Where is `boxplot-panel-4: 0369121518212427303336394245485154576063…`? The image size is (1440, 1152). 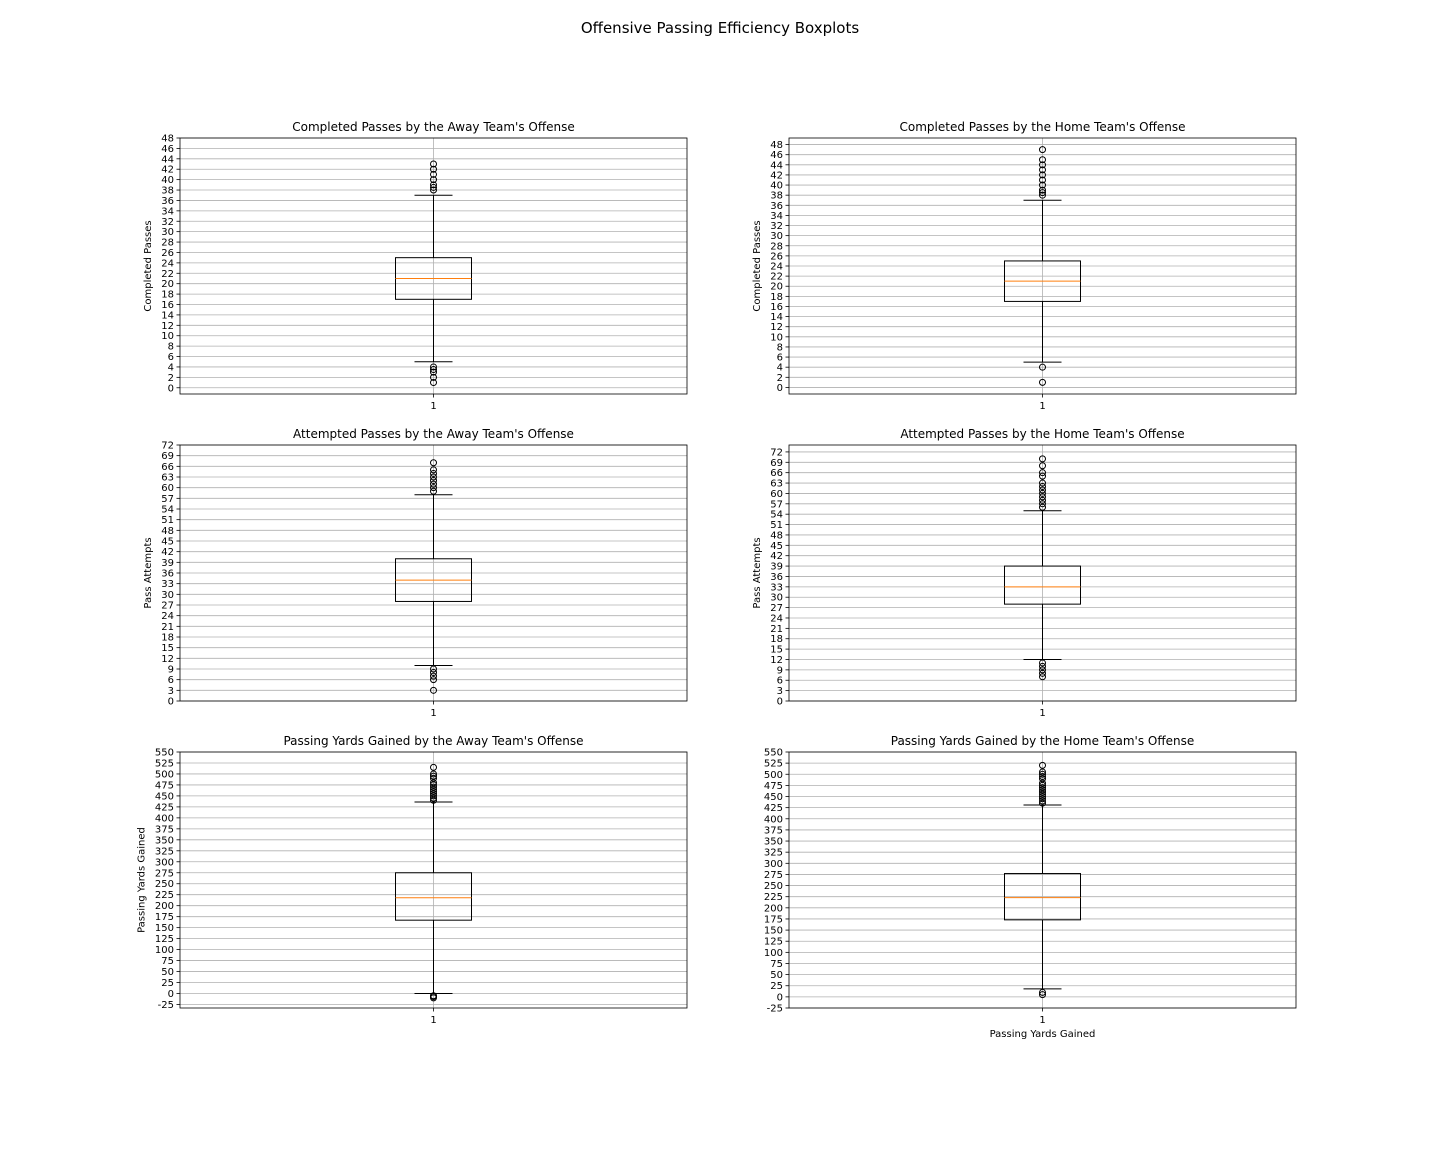 boxplot-panel-4: 0369121518212427303336394245485154576063… is located at coordinates (1024, 573).